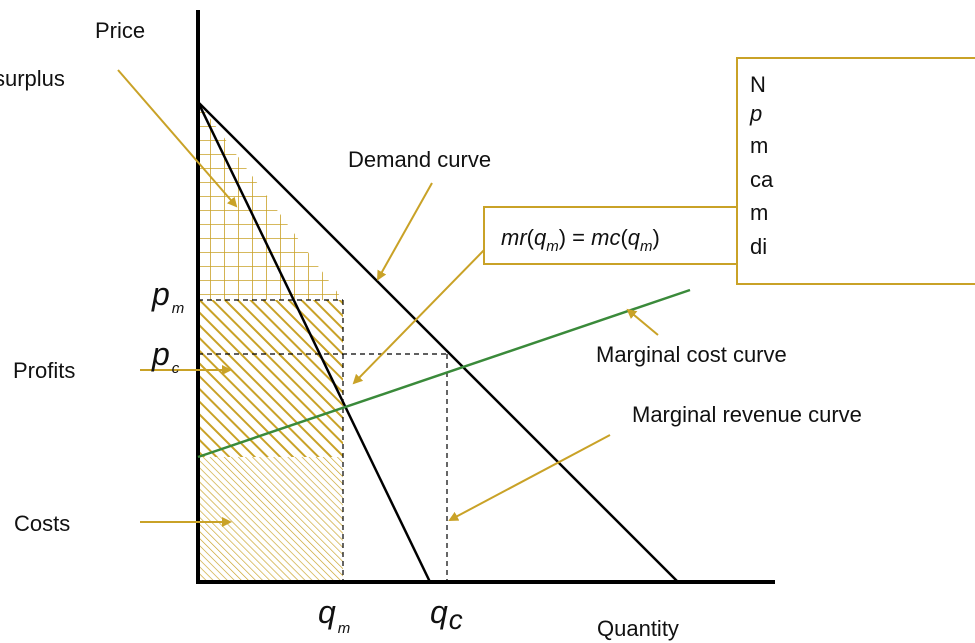 This screenshot has height=643, width=975. What do you see at coordinates (759, 212) in the screenshot?
I see `note-line-5: m` at bounding box center [759, 212].